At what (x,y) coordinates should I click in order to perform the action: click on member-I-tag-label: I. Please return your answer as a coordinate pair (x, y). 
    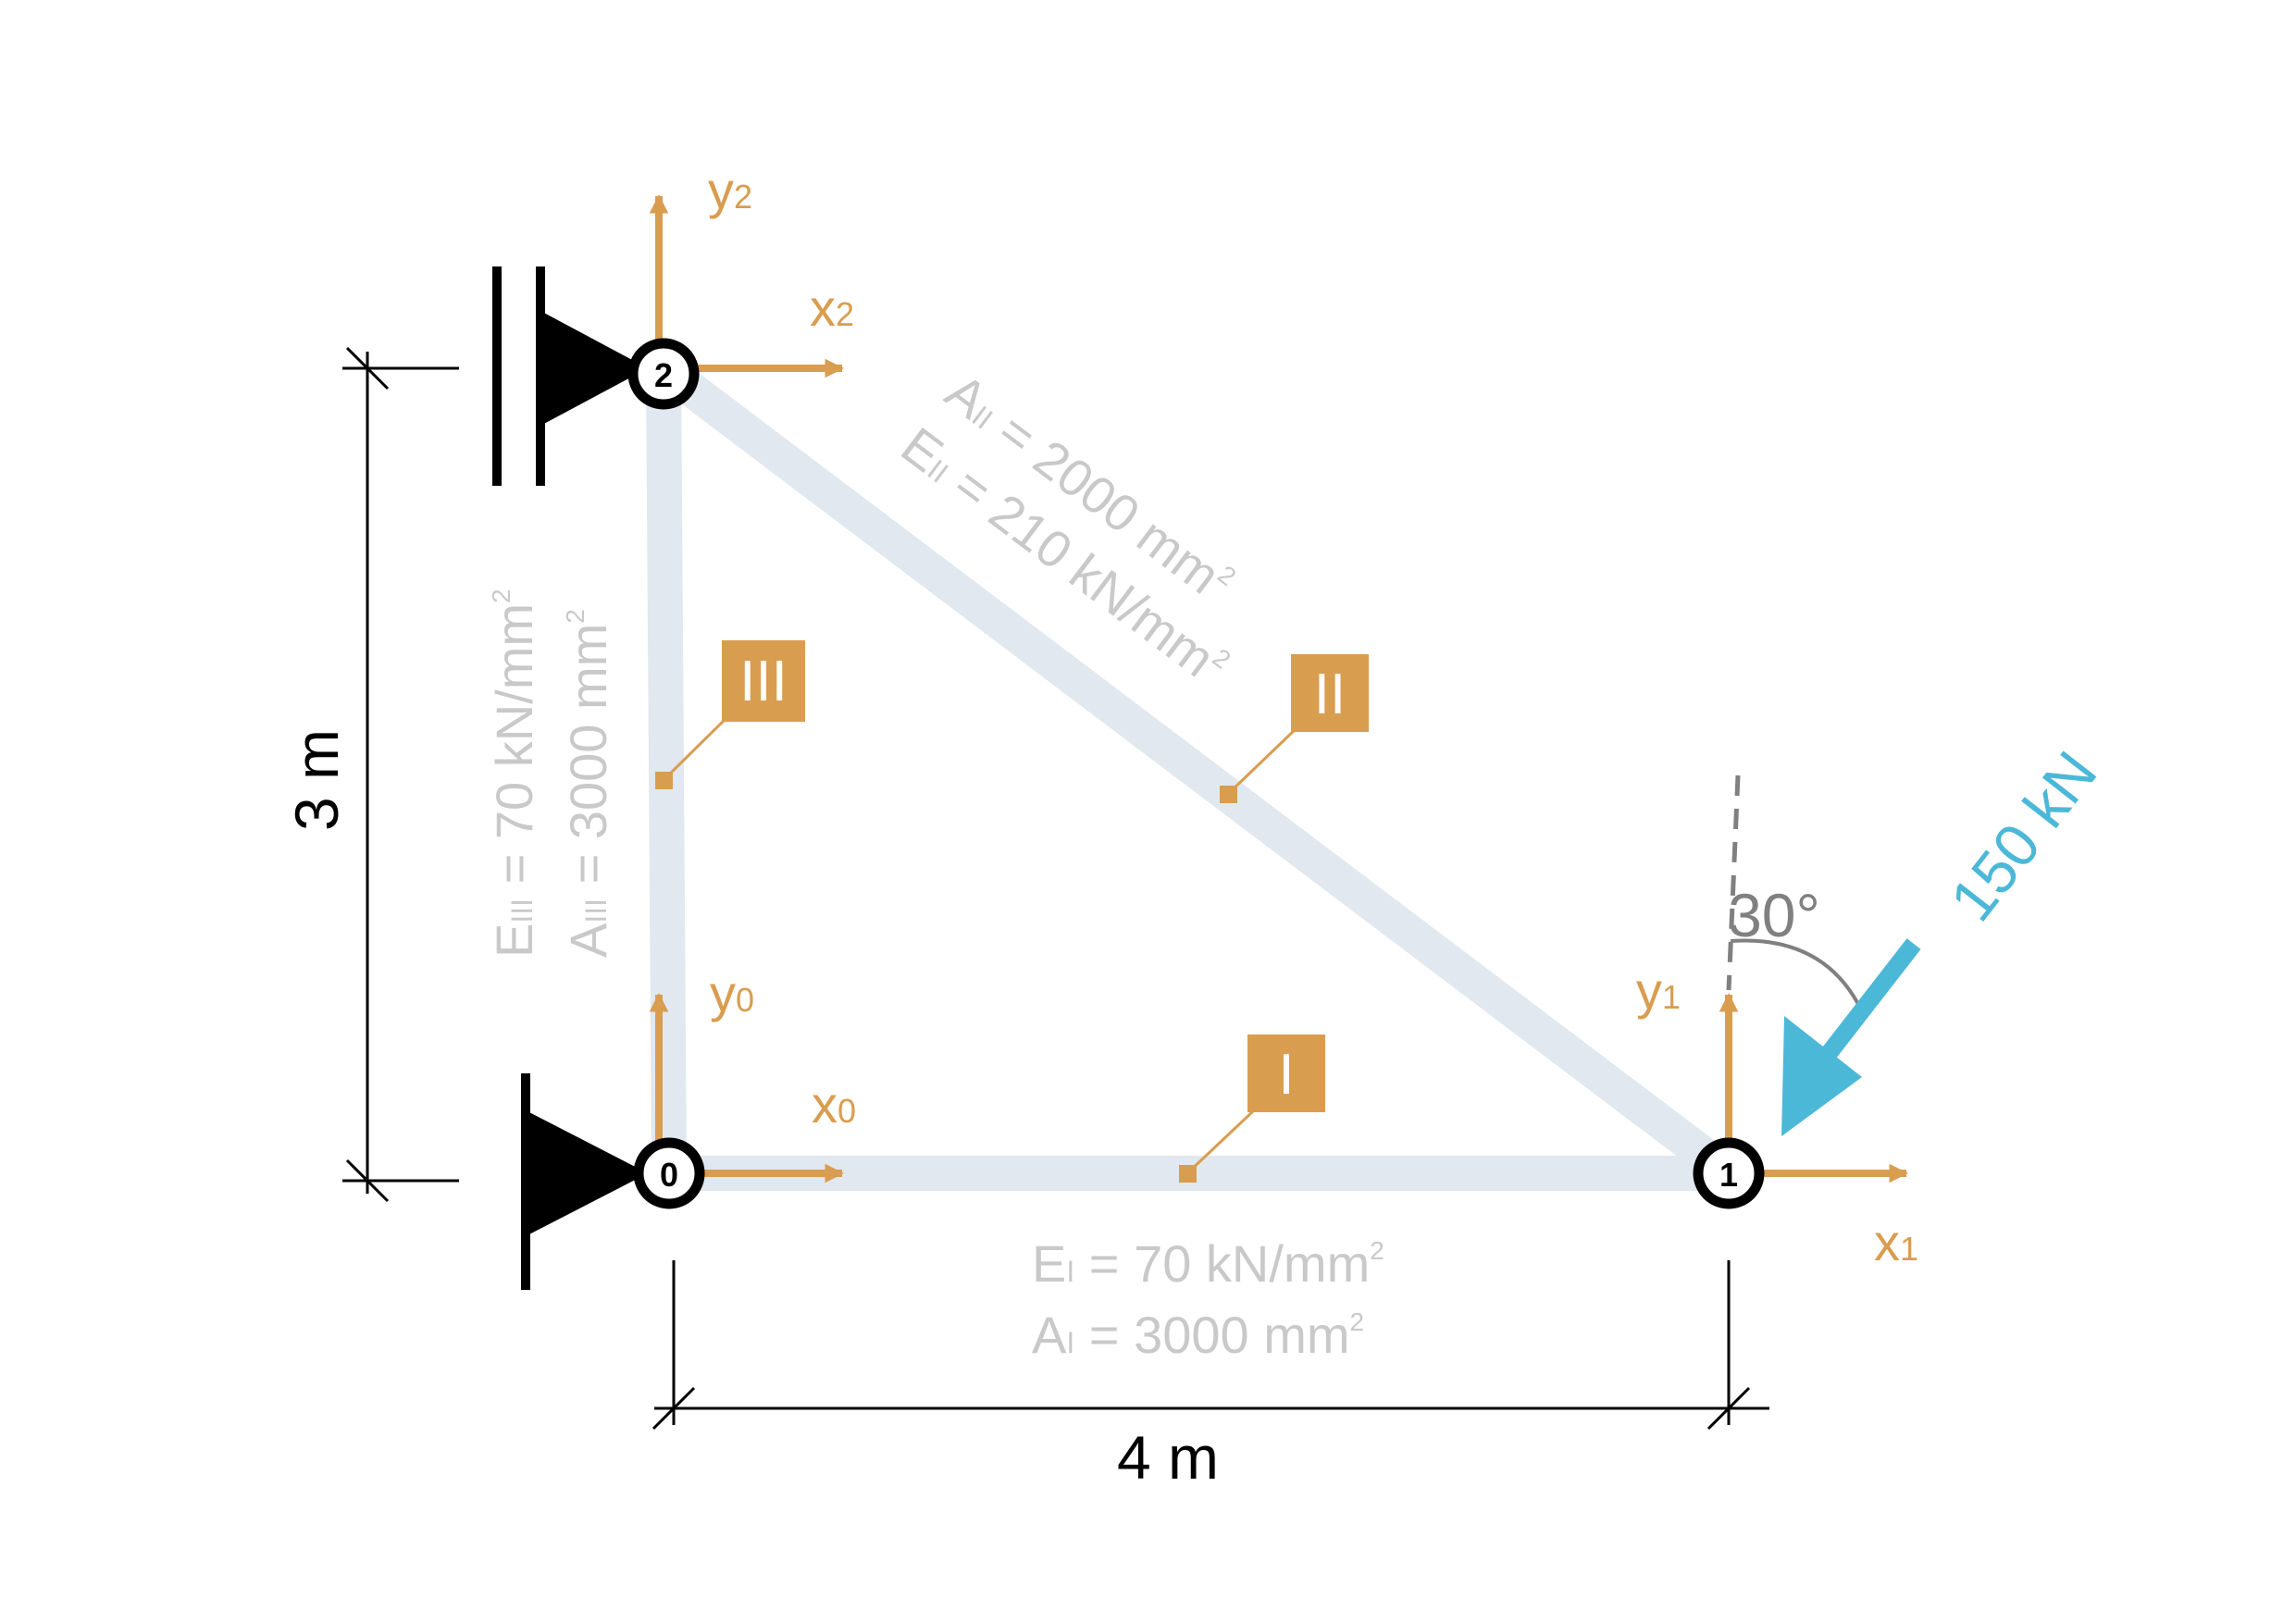
    Looking at the image, I should click on (1286, 1075).